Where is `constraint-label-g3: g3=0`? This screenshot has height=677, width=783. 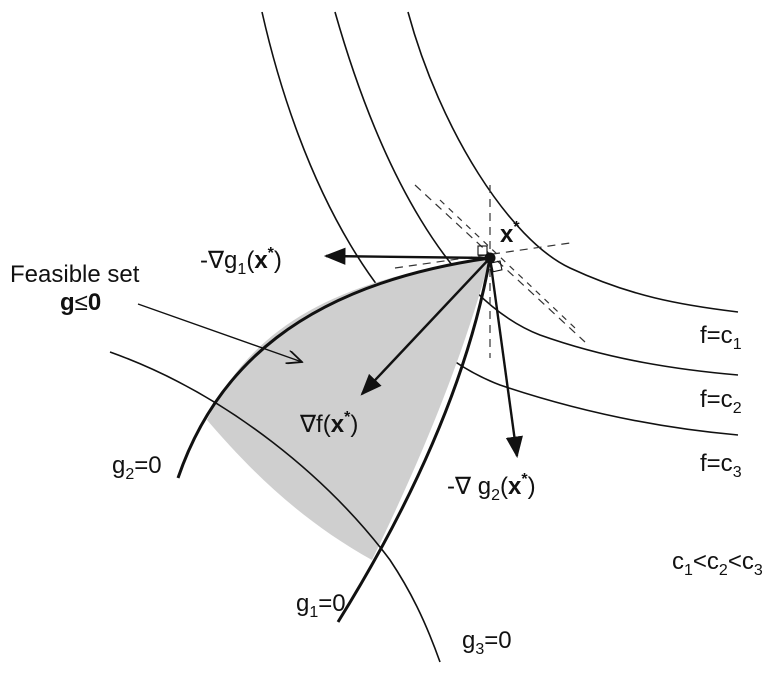 constraint-label-g3: g3=0 is located at coordinates (487, 642).